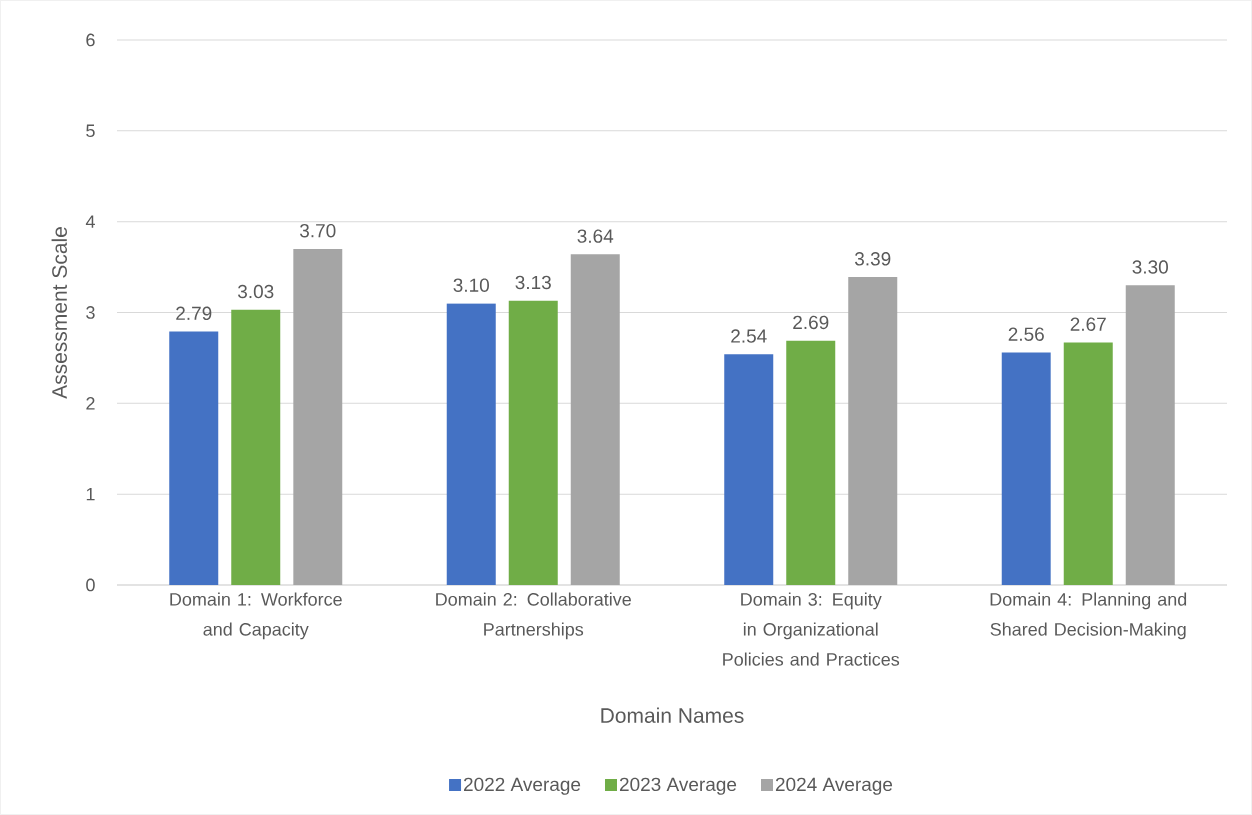 The image size is (1252, 815). I want to click on y-tick-label: 0, so click(90, 585).